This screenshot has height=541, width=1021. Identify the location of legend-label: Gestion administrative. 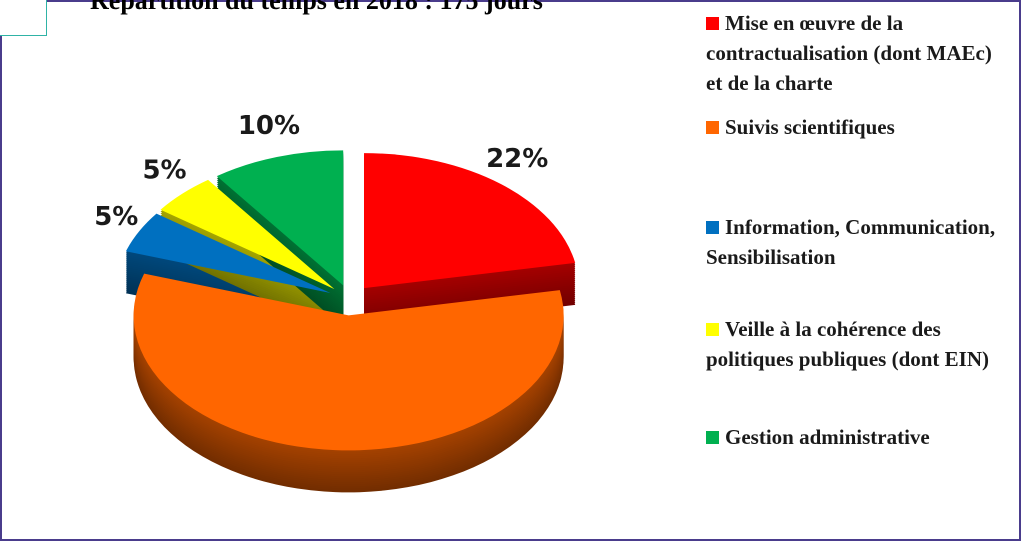
(827, 437).